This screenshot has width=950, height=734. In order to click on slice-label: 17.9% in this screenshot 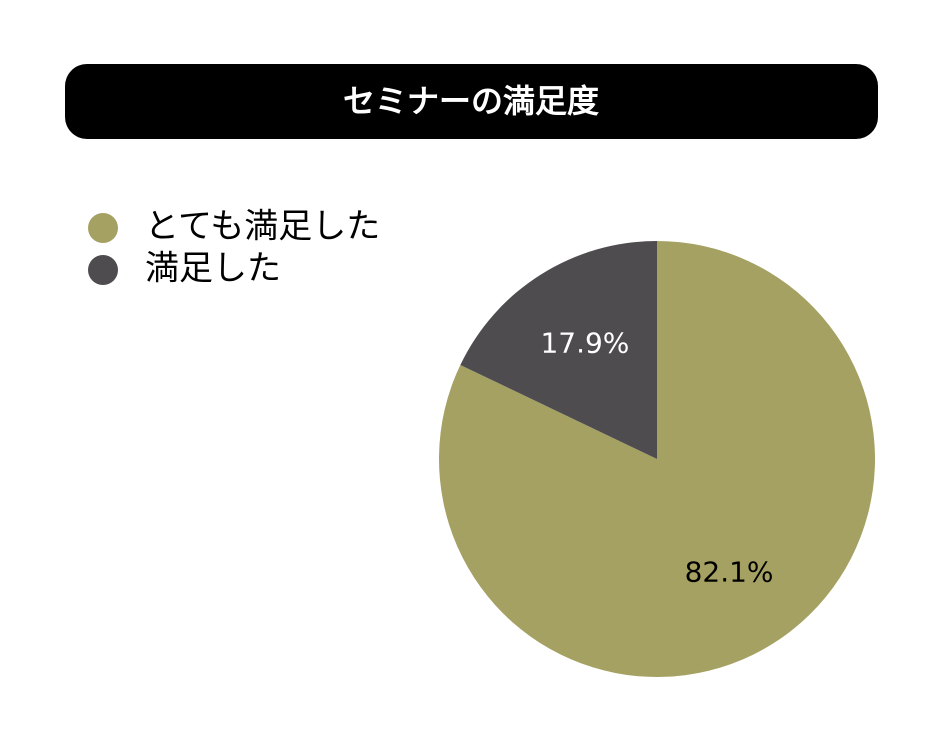, I will do `click(584, 343)`.